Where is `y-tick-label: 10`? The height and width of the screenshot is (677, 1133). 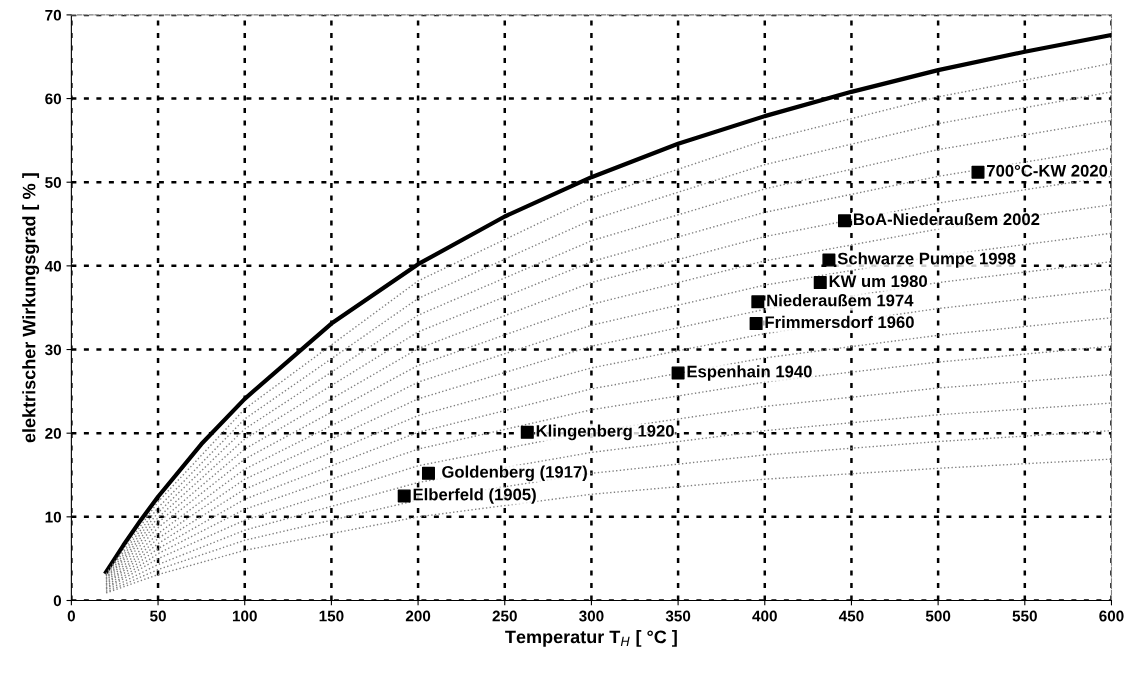
y-tick-label: 10 is located at coordinates (53, 517).